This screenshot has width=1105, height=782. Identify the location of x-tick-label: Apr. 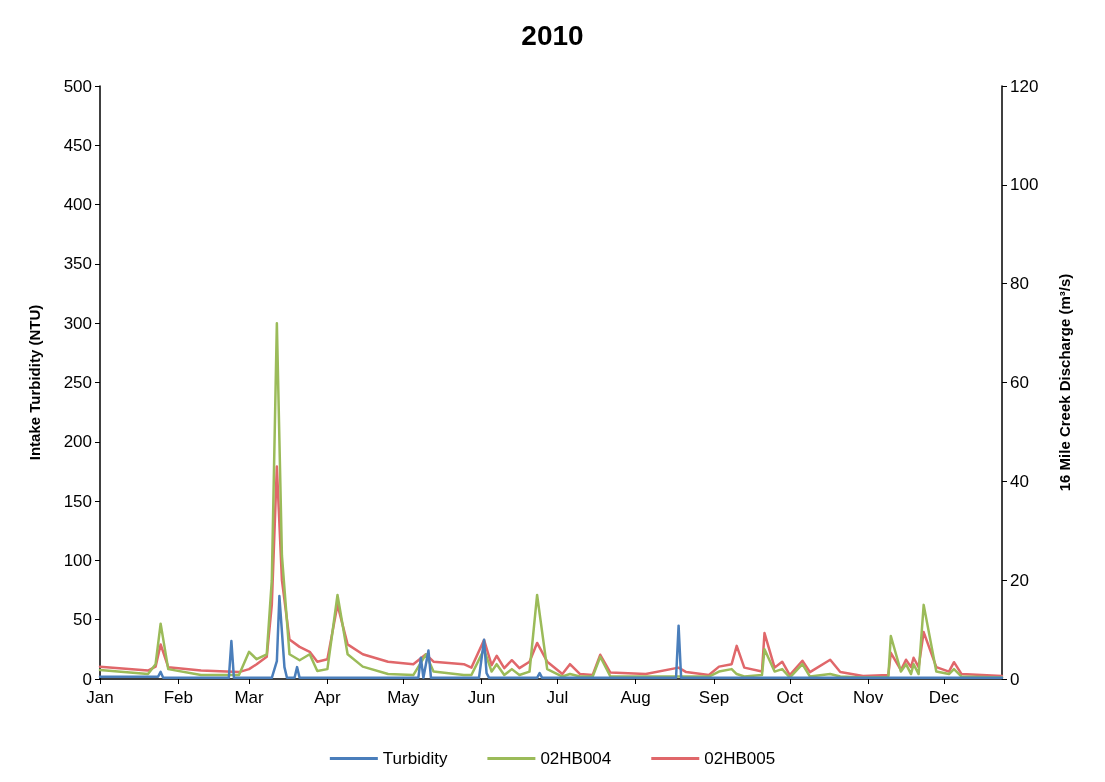
(327, 697).